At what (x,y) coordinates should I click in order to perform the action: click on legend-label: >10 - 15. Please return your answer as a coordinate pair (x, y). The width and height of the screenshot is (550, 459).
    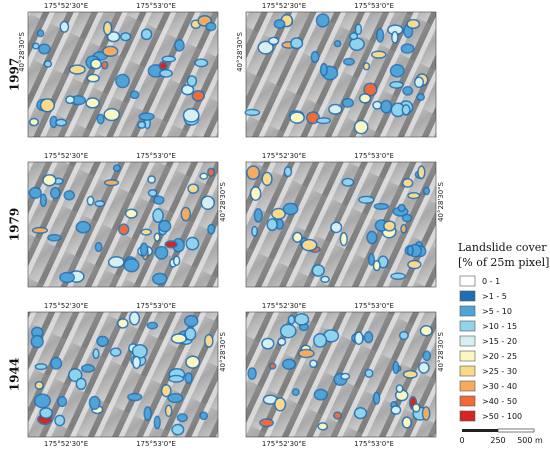
    Looking at the image, I should click on (499, 326).